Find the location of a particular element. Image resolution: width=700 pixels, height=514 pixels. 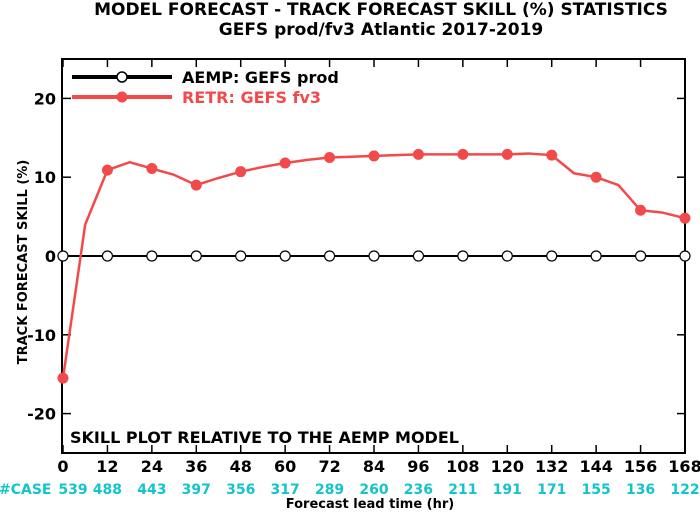

legend: AEMP: GEFS prod RETR: GEFS fv3 is located at coordinates (205, 87).